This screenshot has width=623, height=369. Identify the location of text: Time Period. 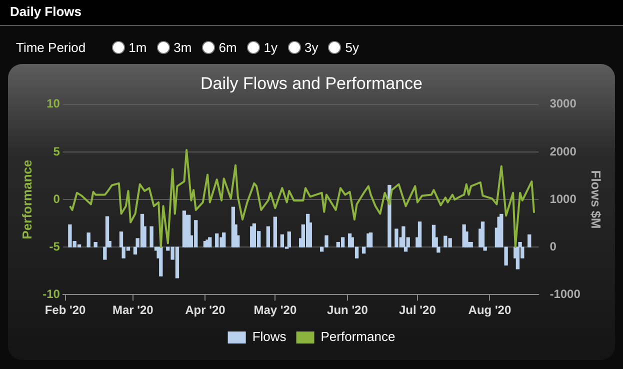
(51, 47).